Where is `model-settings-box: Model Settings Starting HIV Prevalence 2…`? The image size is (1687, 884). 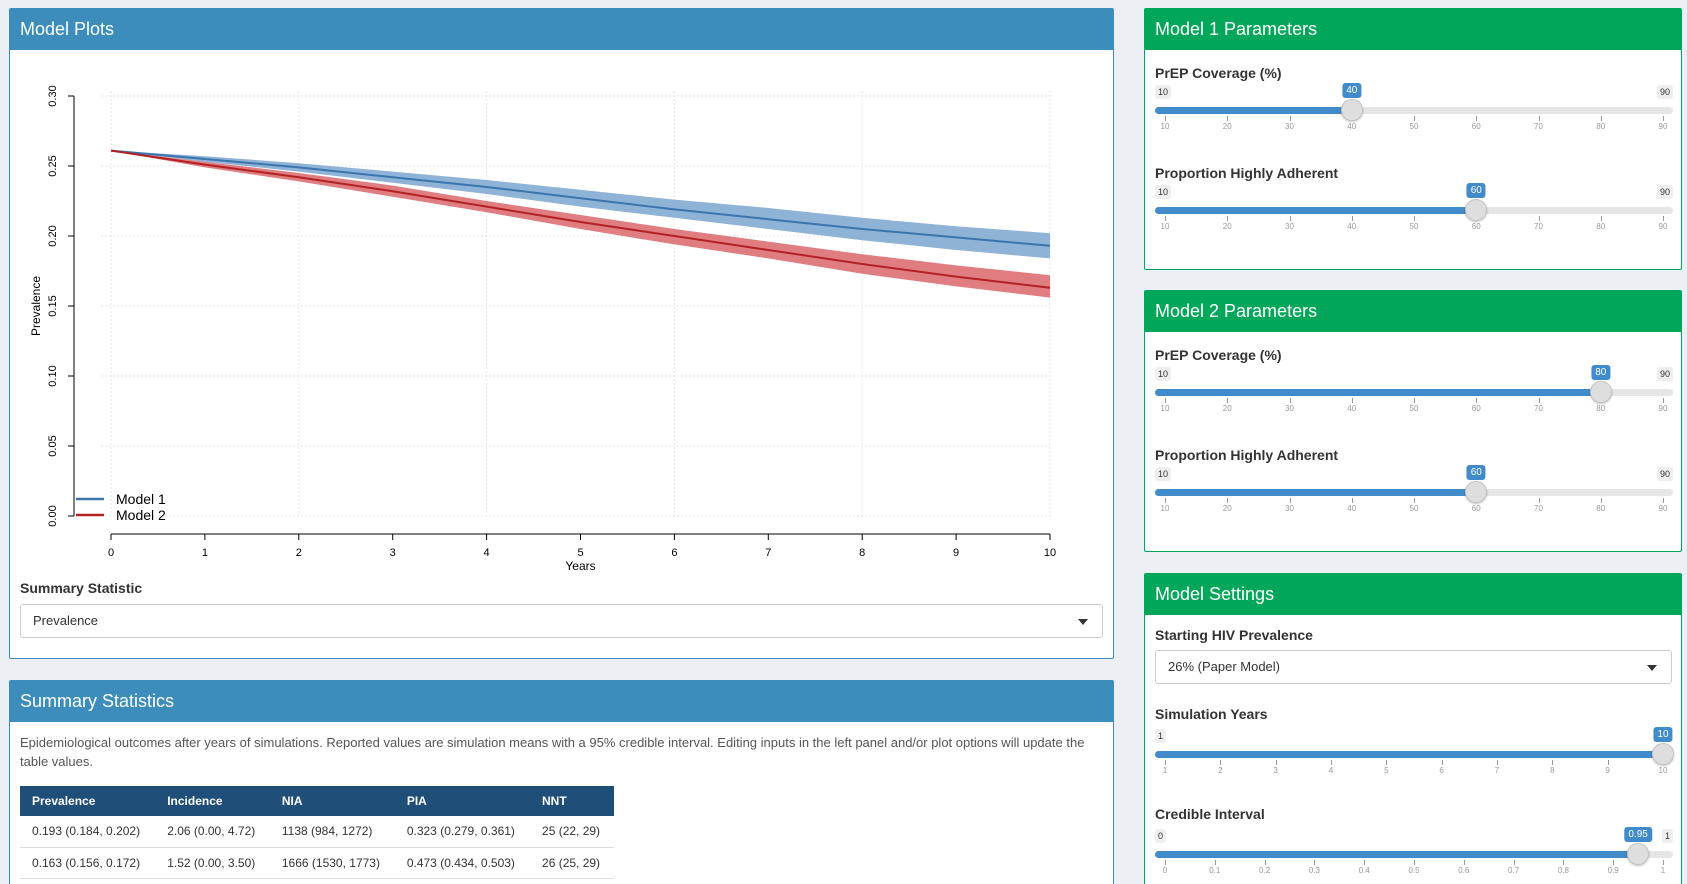 model-settings-box: Model Settings Starting HIV Prevalence 2… is located at coordinates (1413, 728).